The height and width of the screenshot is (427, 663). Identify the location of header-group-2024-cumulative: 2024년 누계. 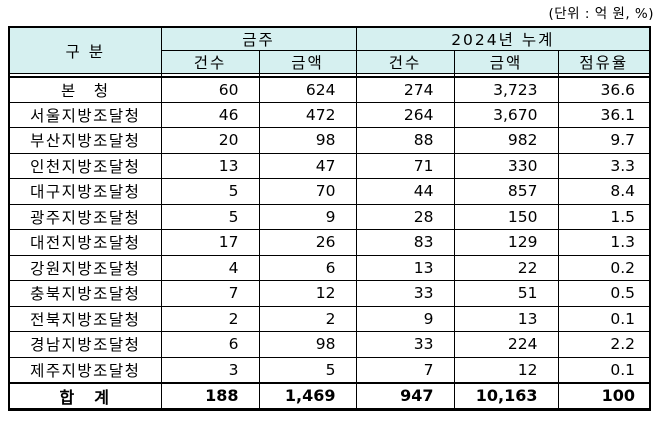
(503, 38).